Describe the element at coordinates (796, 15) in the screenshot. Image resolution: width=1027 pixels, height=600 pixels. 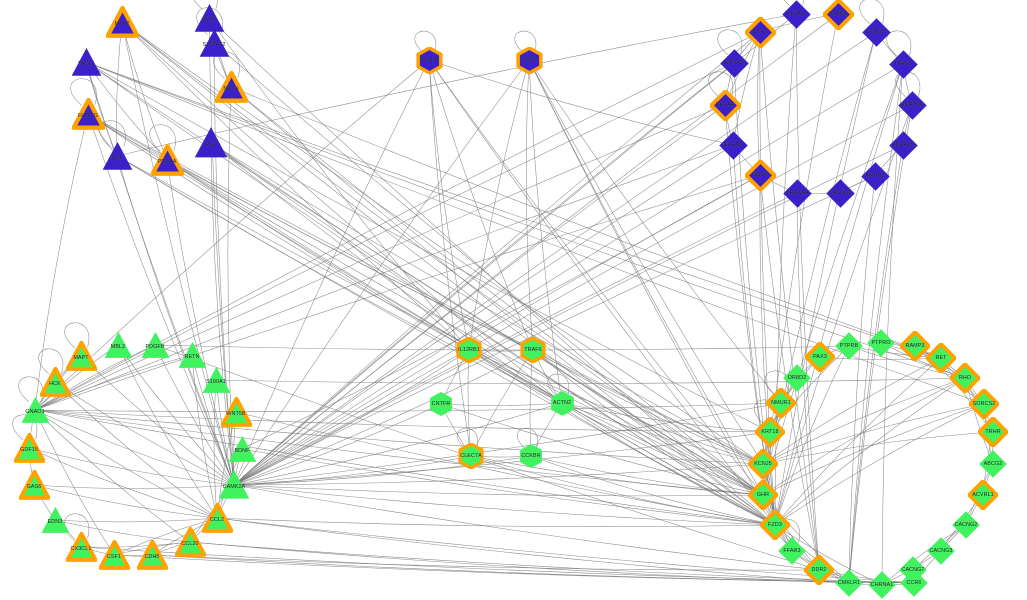
I see `graph-node-itga8: ITGA8` at that location.